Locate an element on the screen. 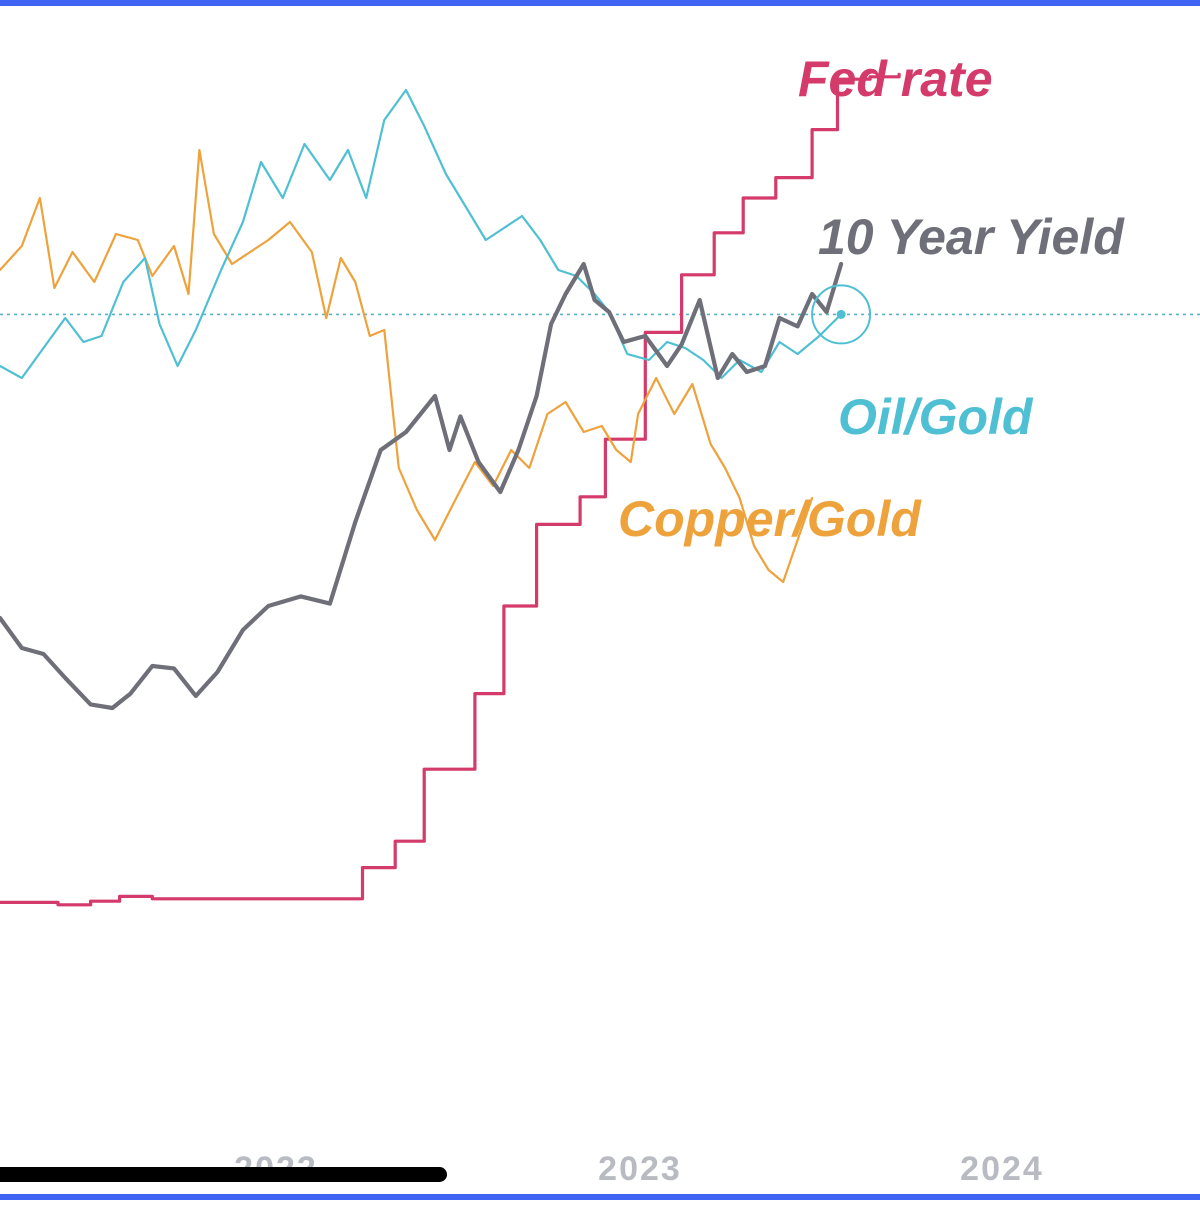 This screenshot has height=1206, width=1200. crosshair-marker-ring is located at coordinates (841, 314).